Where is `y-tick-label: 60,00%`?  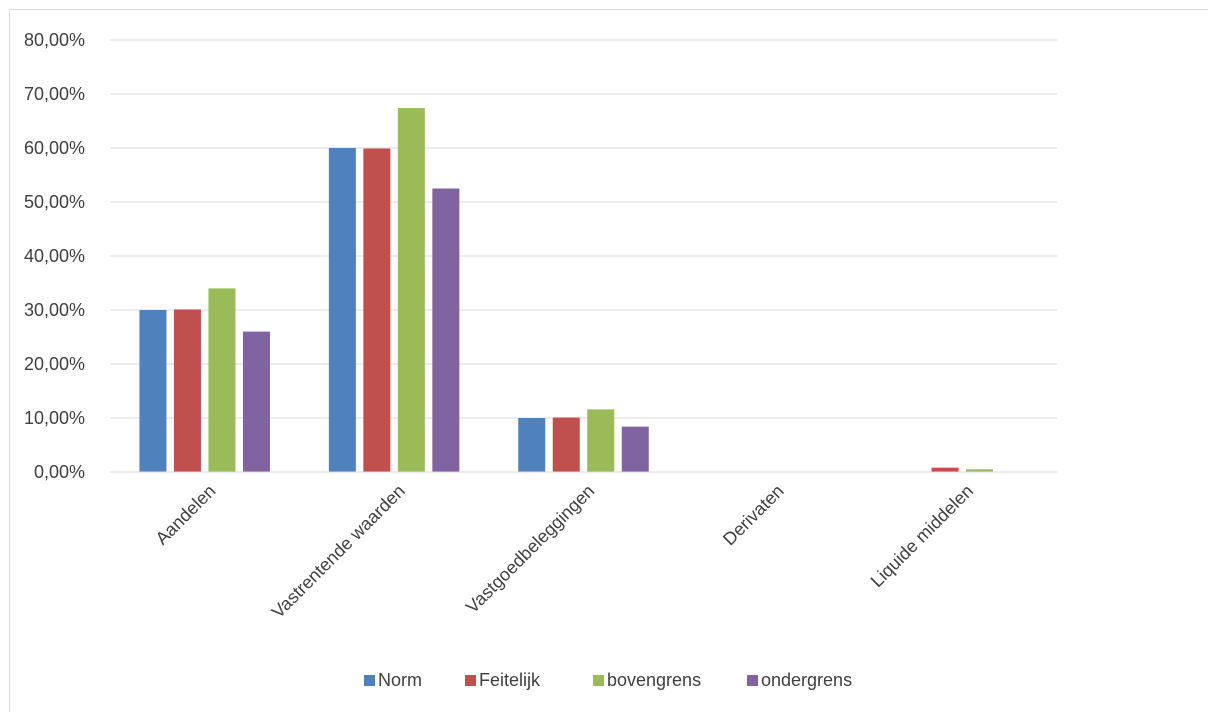 y-tick-label: 60,00% is located at coordinates (54, 148).